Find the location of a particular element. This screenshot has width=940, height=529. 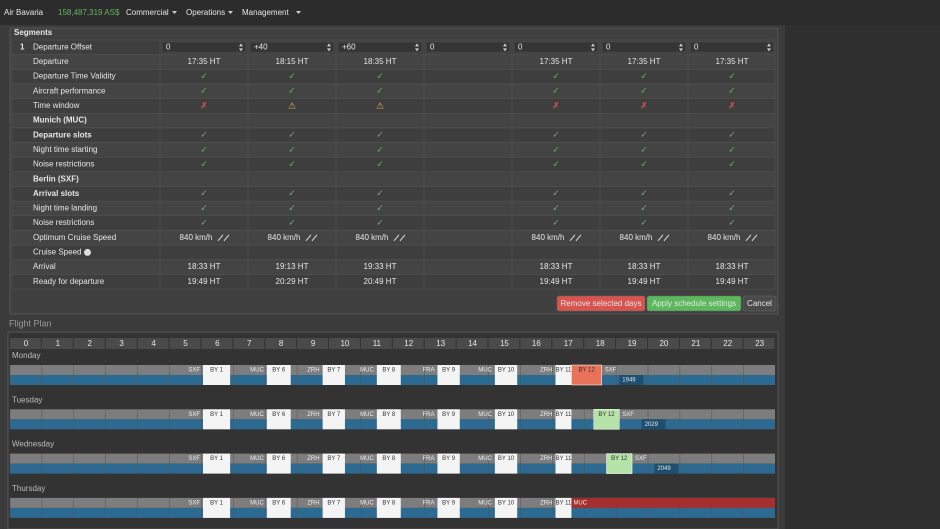

row-label: Departure Offset is located at coordinates (63, 46).